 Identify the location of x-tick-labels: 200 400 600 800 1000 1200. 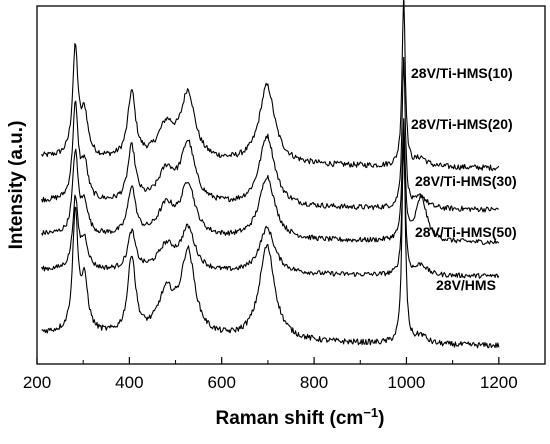
(270, 382).